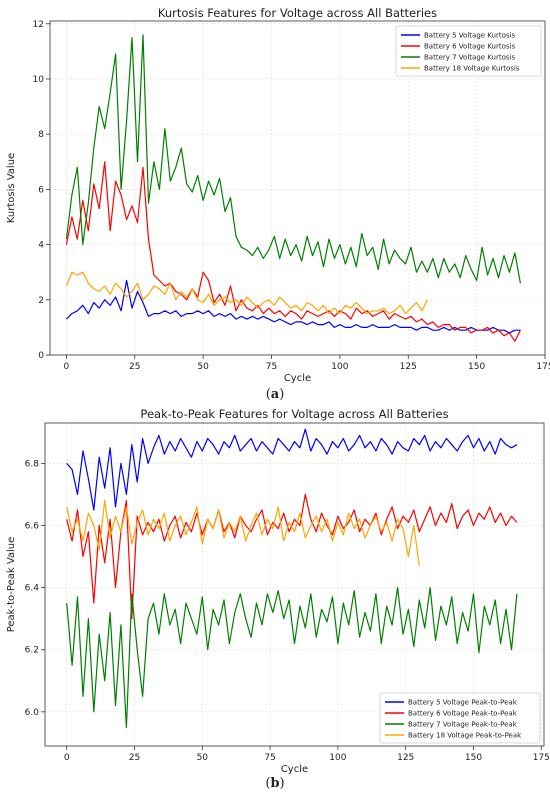  Describe the element at coordinates (469, 36) in the screenshot. I see `legend-entry-1: Battery 5 Voltage Kurtosis` at that location.